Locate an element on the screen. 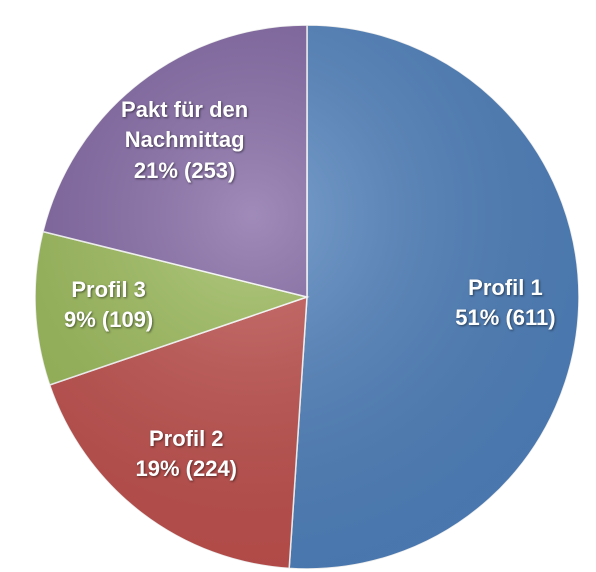  slice-label: Profil 1 51% (611) is located at coordinates (505, 304).